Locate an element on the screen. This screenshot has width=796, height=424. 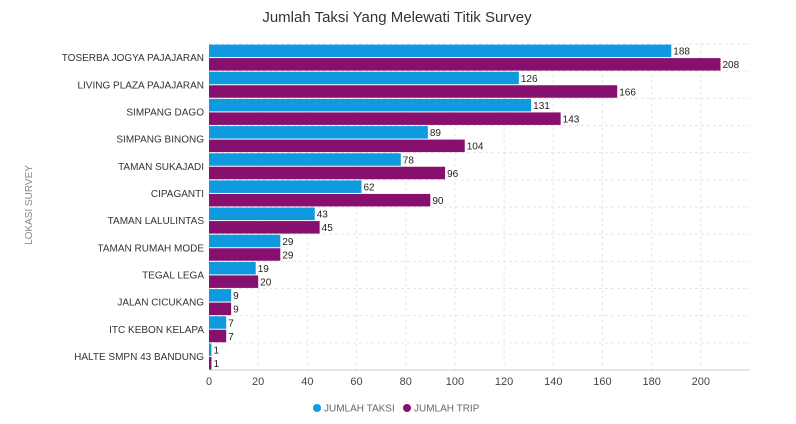
data-label: 20 is located at coordinates (266, 282).